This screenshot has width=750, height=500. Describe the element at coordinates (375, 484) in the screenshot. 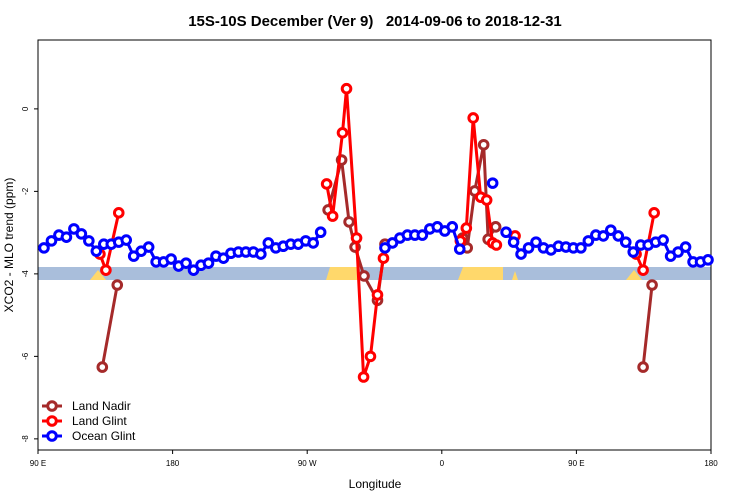

I see `x-axis-label: Longitude` at that location.